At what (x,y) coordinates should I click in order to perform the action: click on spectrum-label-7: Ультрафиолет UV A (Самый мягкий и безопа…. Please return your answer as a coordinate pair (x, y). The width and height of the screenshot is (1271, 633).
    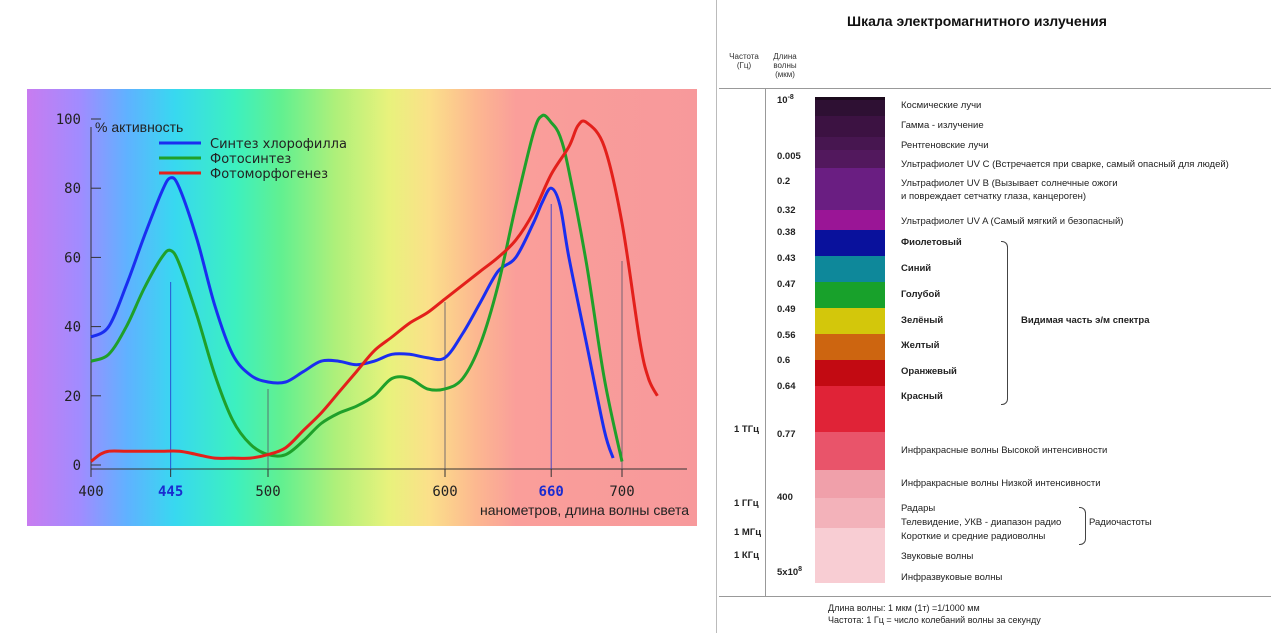
    Looking at the image, I should click on (1012, 221).